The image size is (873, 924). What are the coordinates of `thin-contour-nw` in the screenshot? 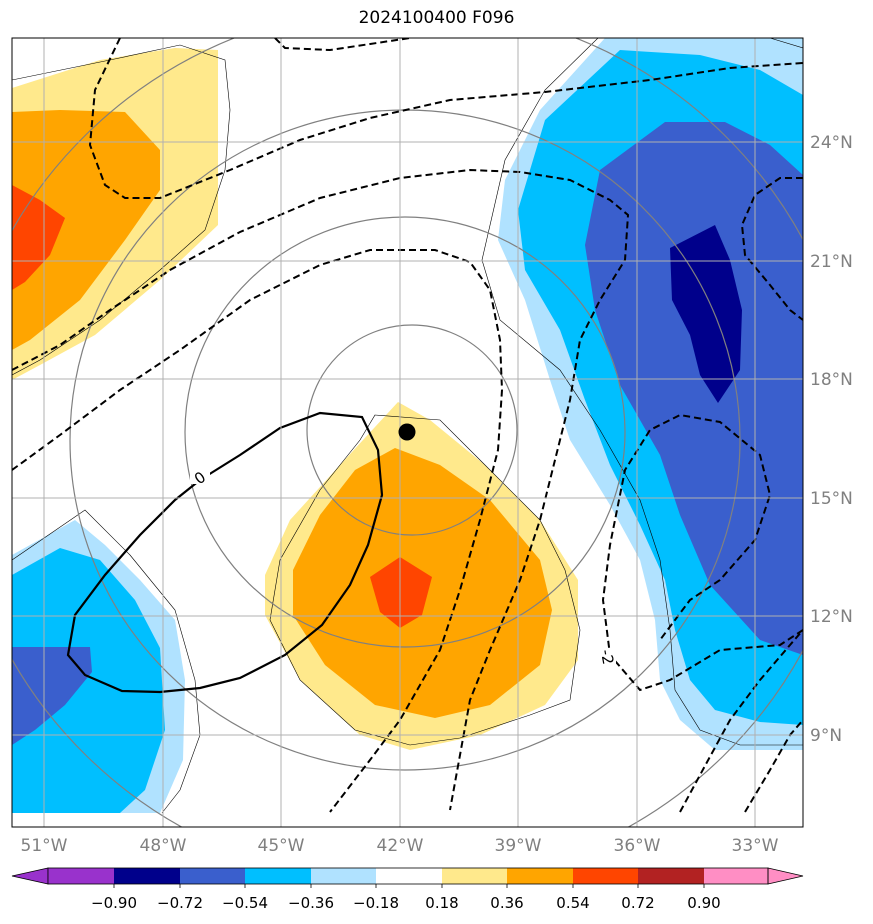 It's located at (121, 210).